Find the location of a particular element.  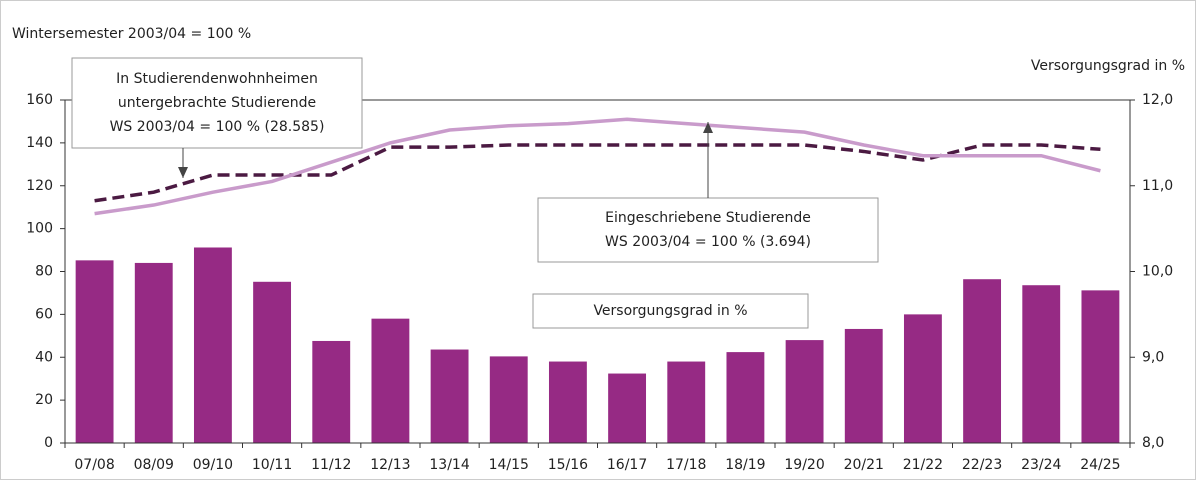

annotation-text: Versorgungsgrad in % is located at coordinates (670, 311).